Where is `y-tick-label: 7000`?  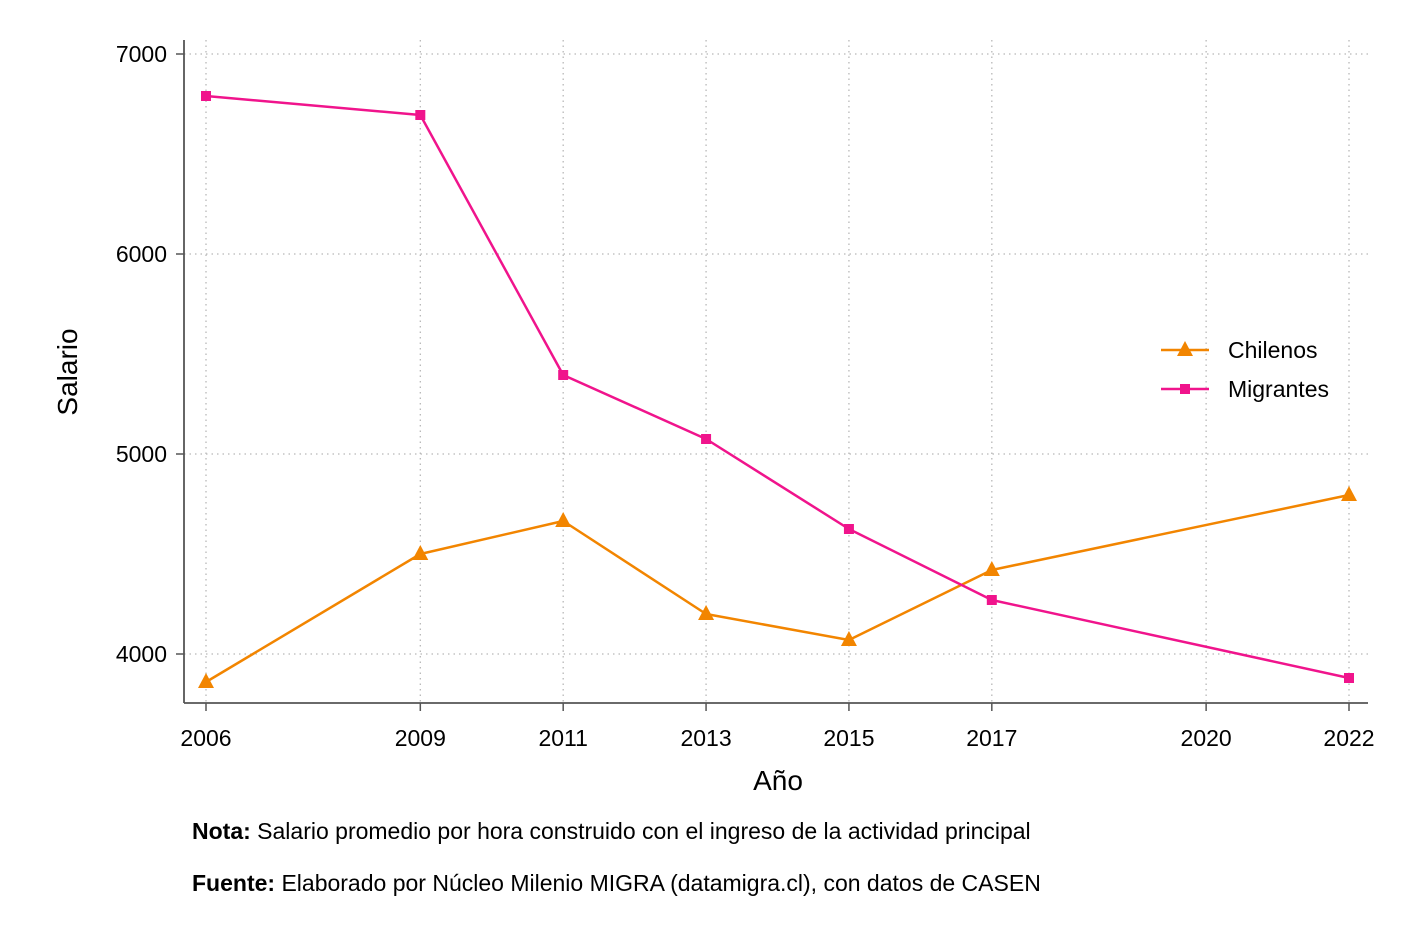 y-tick-label: 7000 is located at coordinates (141, 54).